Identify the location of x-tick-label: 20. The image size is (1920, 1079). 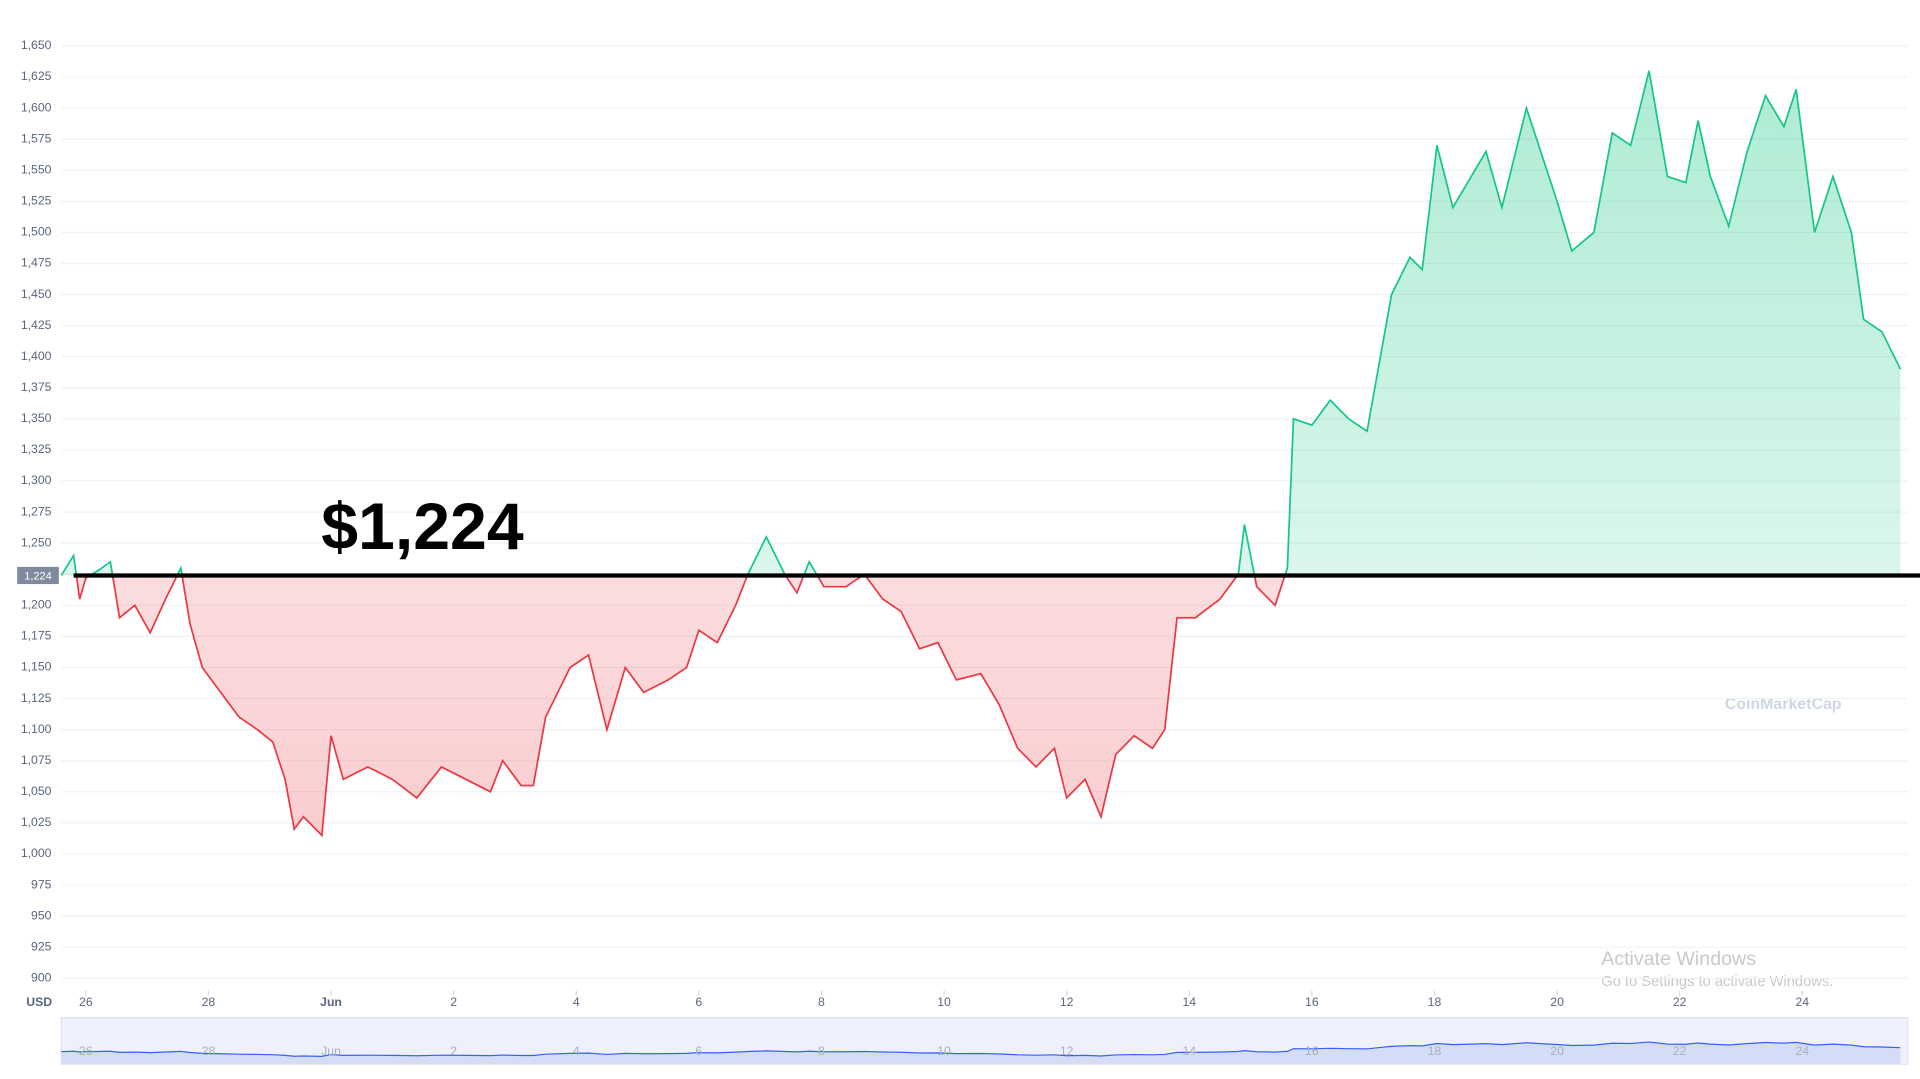
(1557, 1002).